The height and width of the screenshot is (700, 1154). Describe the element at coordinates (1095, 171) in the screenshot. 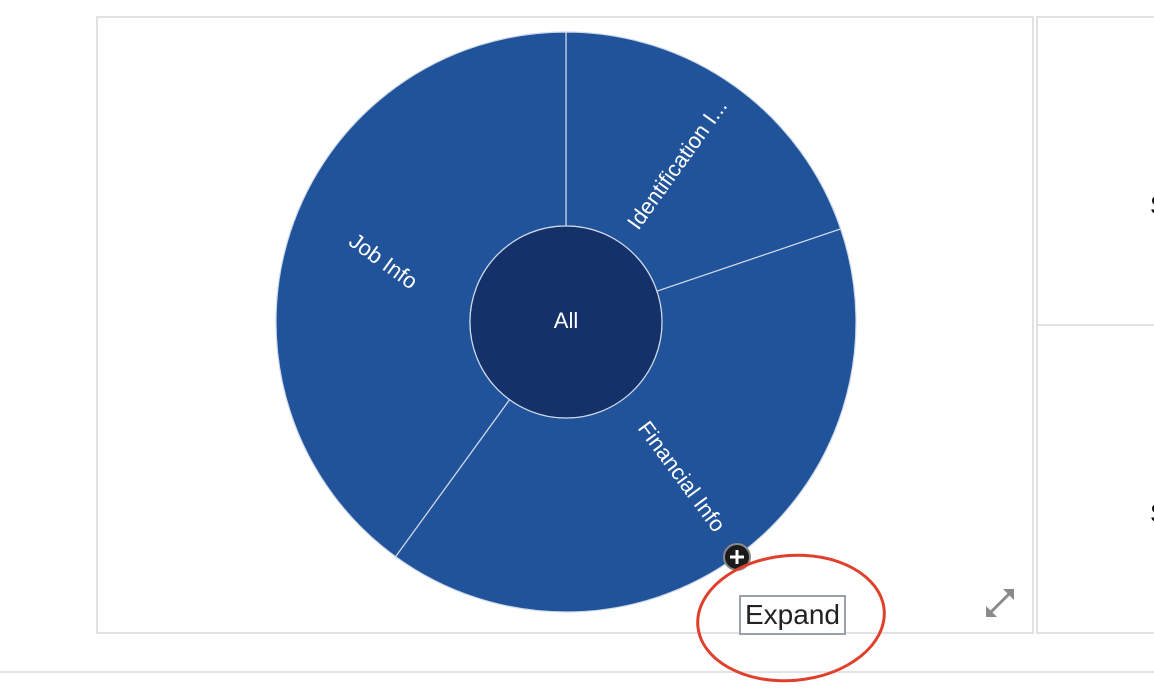

I see `side-card-top: S` at that location.